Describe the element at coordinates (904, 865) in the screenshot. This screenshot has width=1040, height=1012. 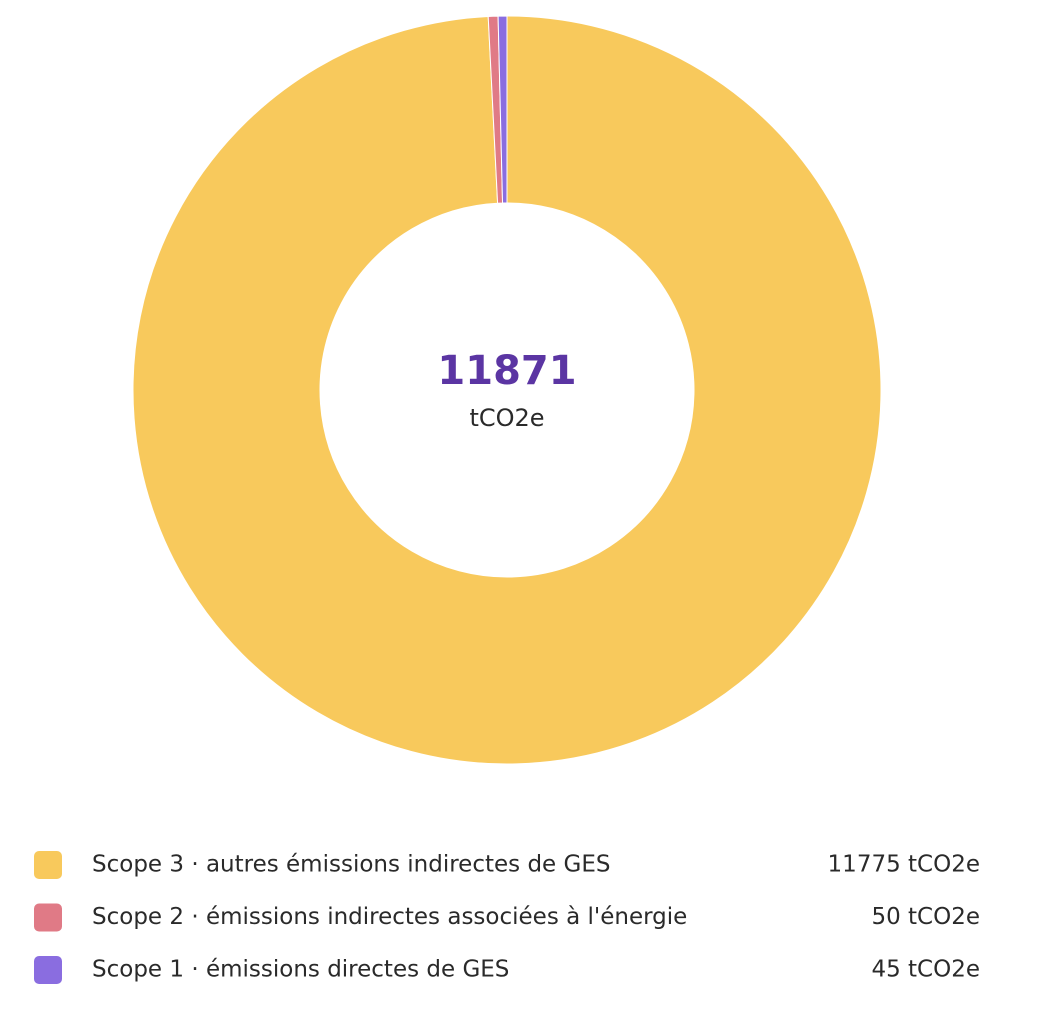
I see `legend-value: 11775 tCO2e` at that location.